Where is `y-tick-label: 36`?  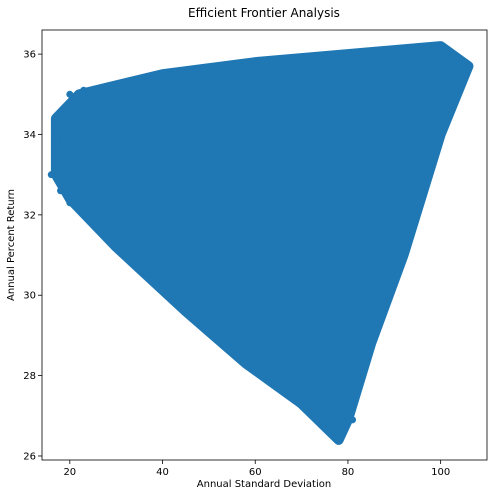 y-tick-label: 36 is located at coordinates (29, 55).